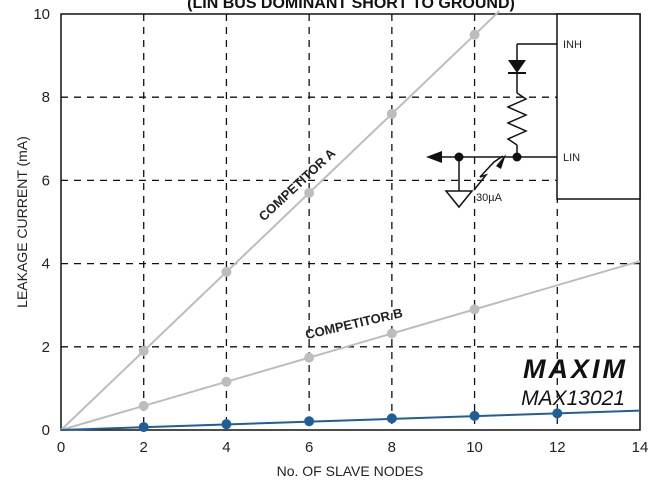 This screenshot has height=485, width=653. What do you see at coordinates (488, 173) in the screenshot?
I see `current-source-arrow-icon` at bounding box center [488, 173].